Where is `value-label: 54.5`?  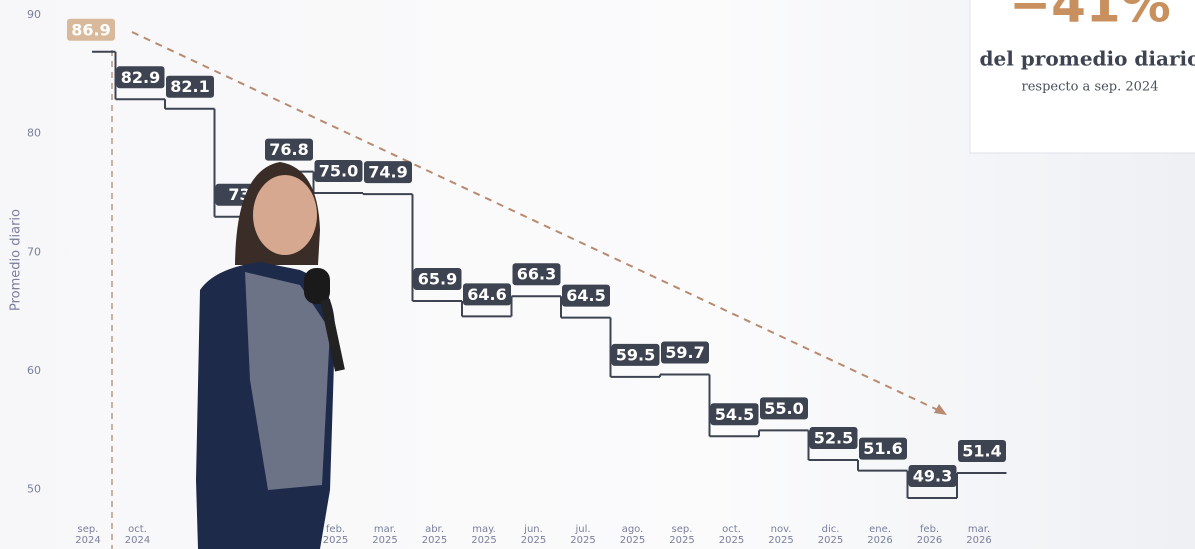
value-label: 54.5 is located at coordinates (734, 414).